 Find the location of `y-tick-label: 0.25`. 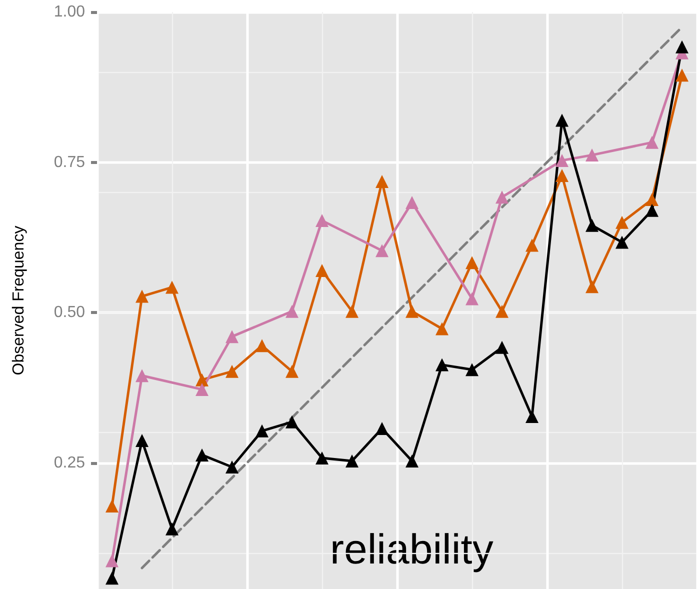

y-tick-label: 0.25 is located at coordinates (70, 463).